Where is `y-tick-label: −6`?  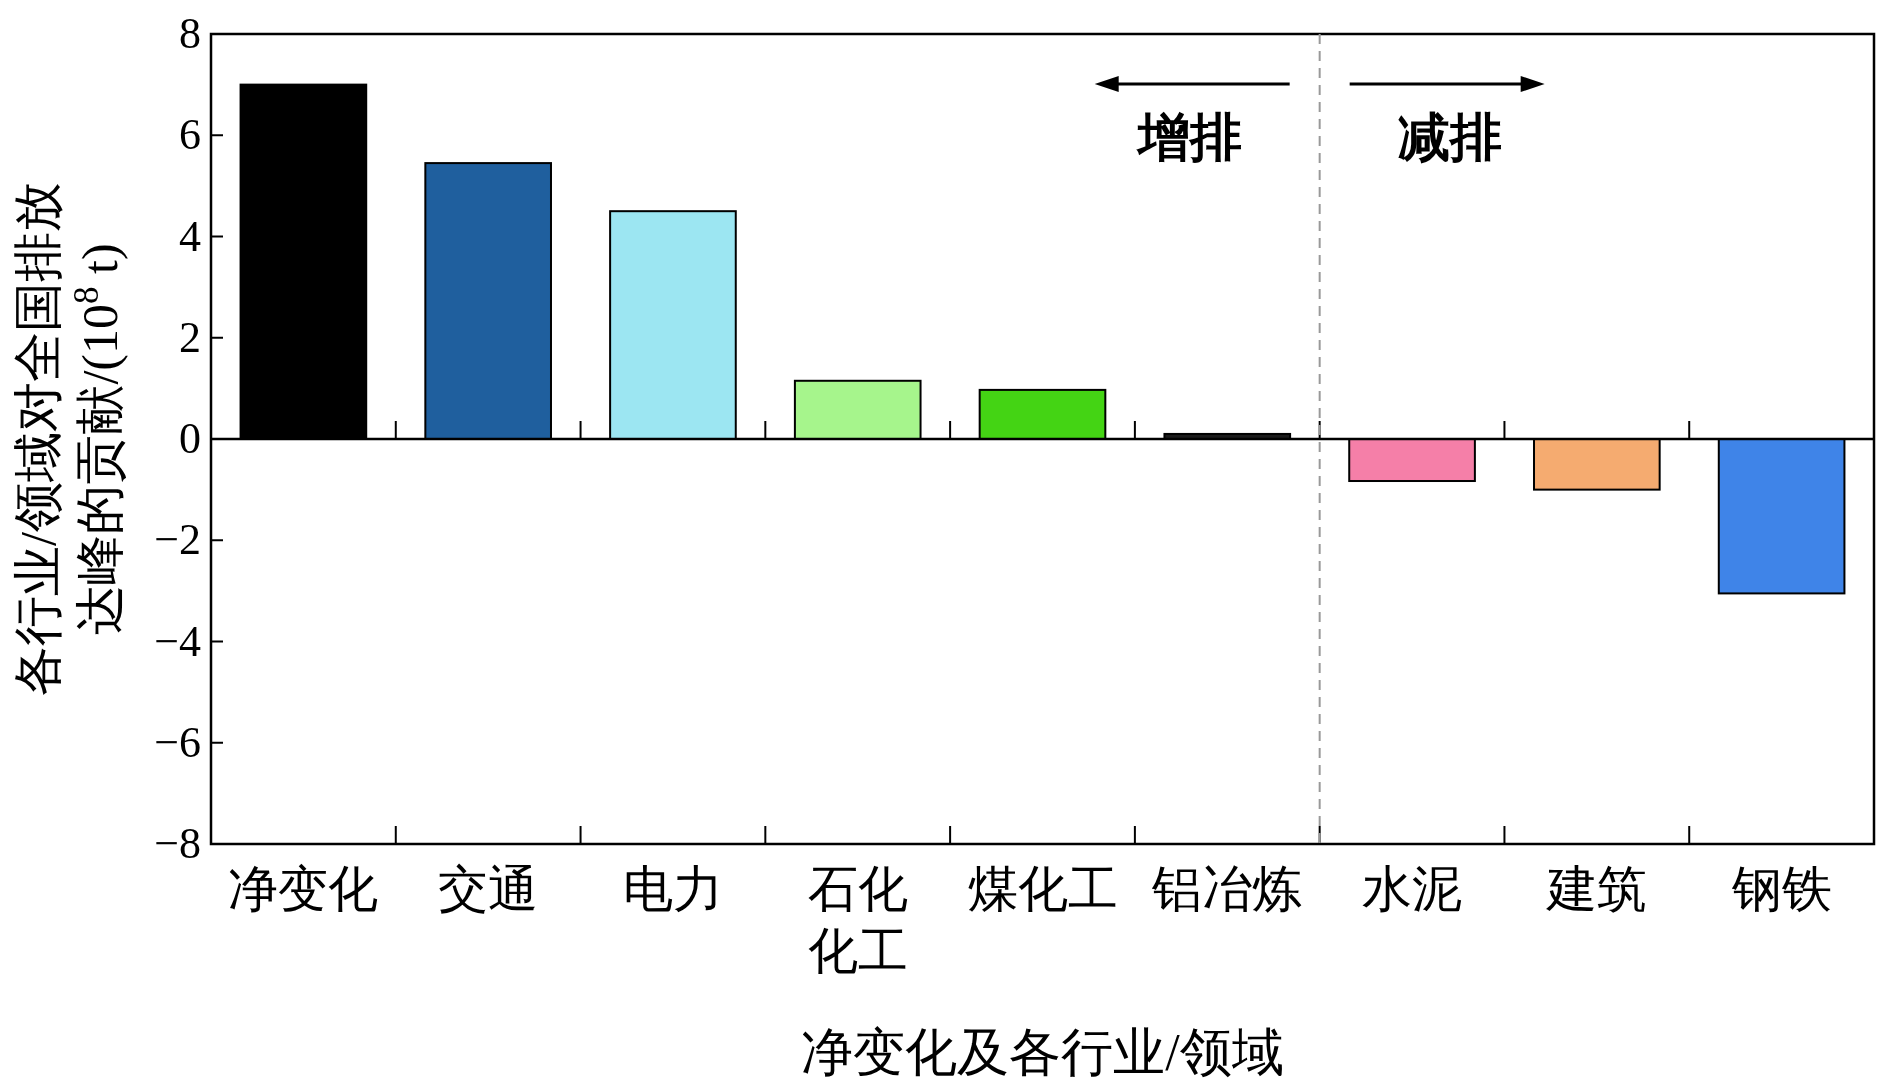
y-tick-label: −6 is located at coordinates (177, 742).